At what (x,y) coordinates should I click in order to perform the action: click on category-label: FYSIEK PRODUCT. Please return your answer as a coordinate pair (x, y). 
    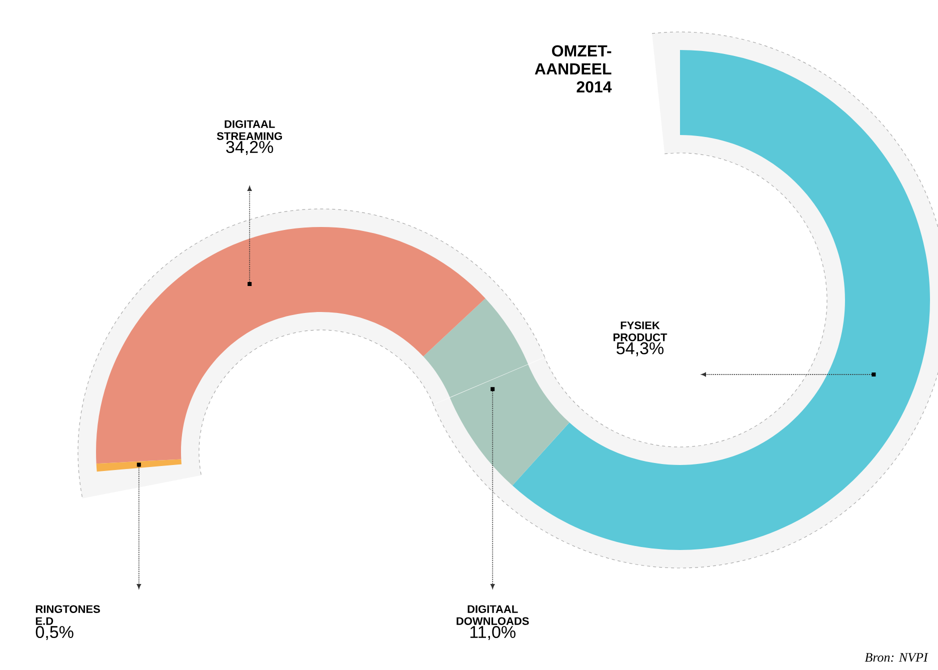
    Looking at the image, I should click on (641, 331).